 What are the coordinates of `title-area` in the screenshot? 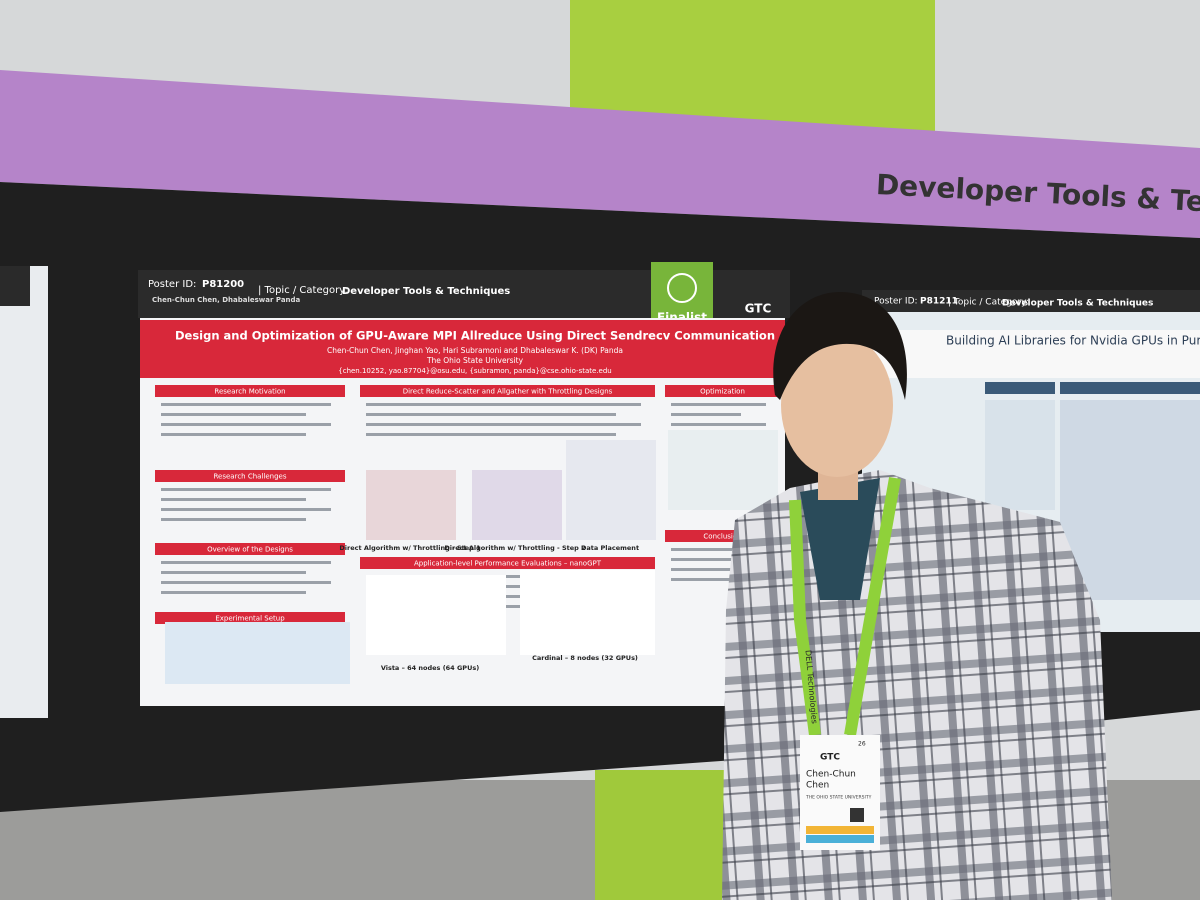 It's located at (1031, 354).